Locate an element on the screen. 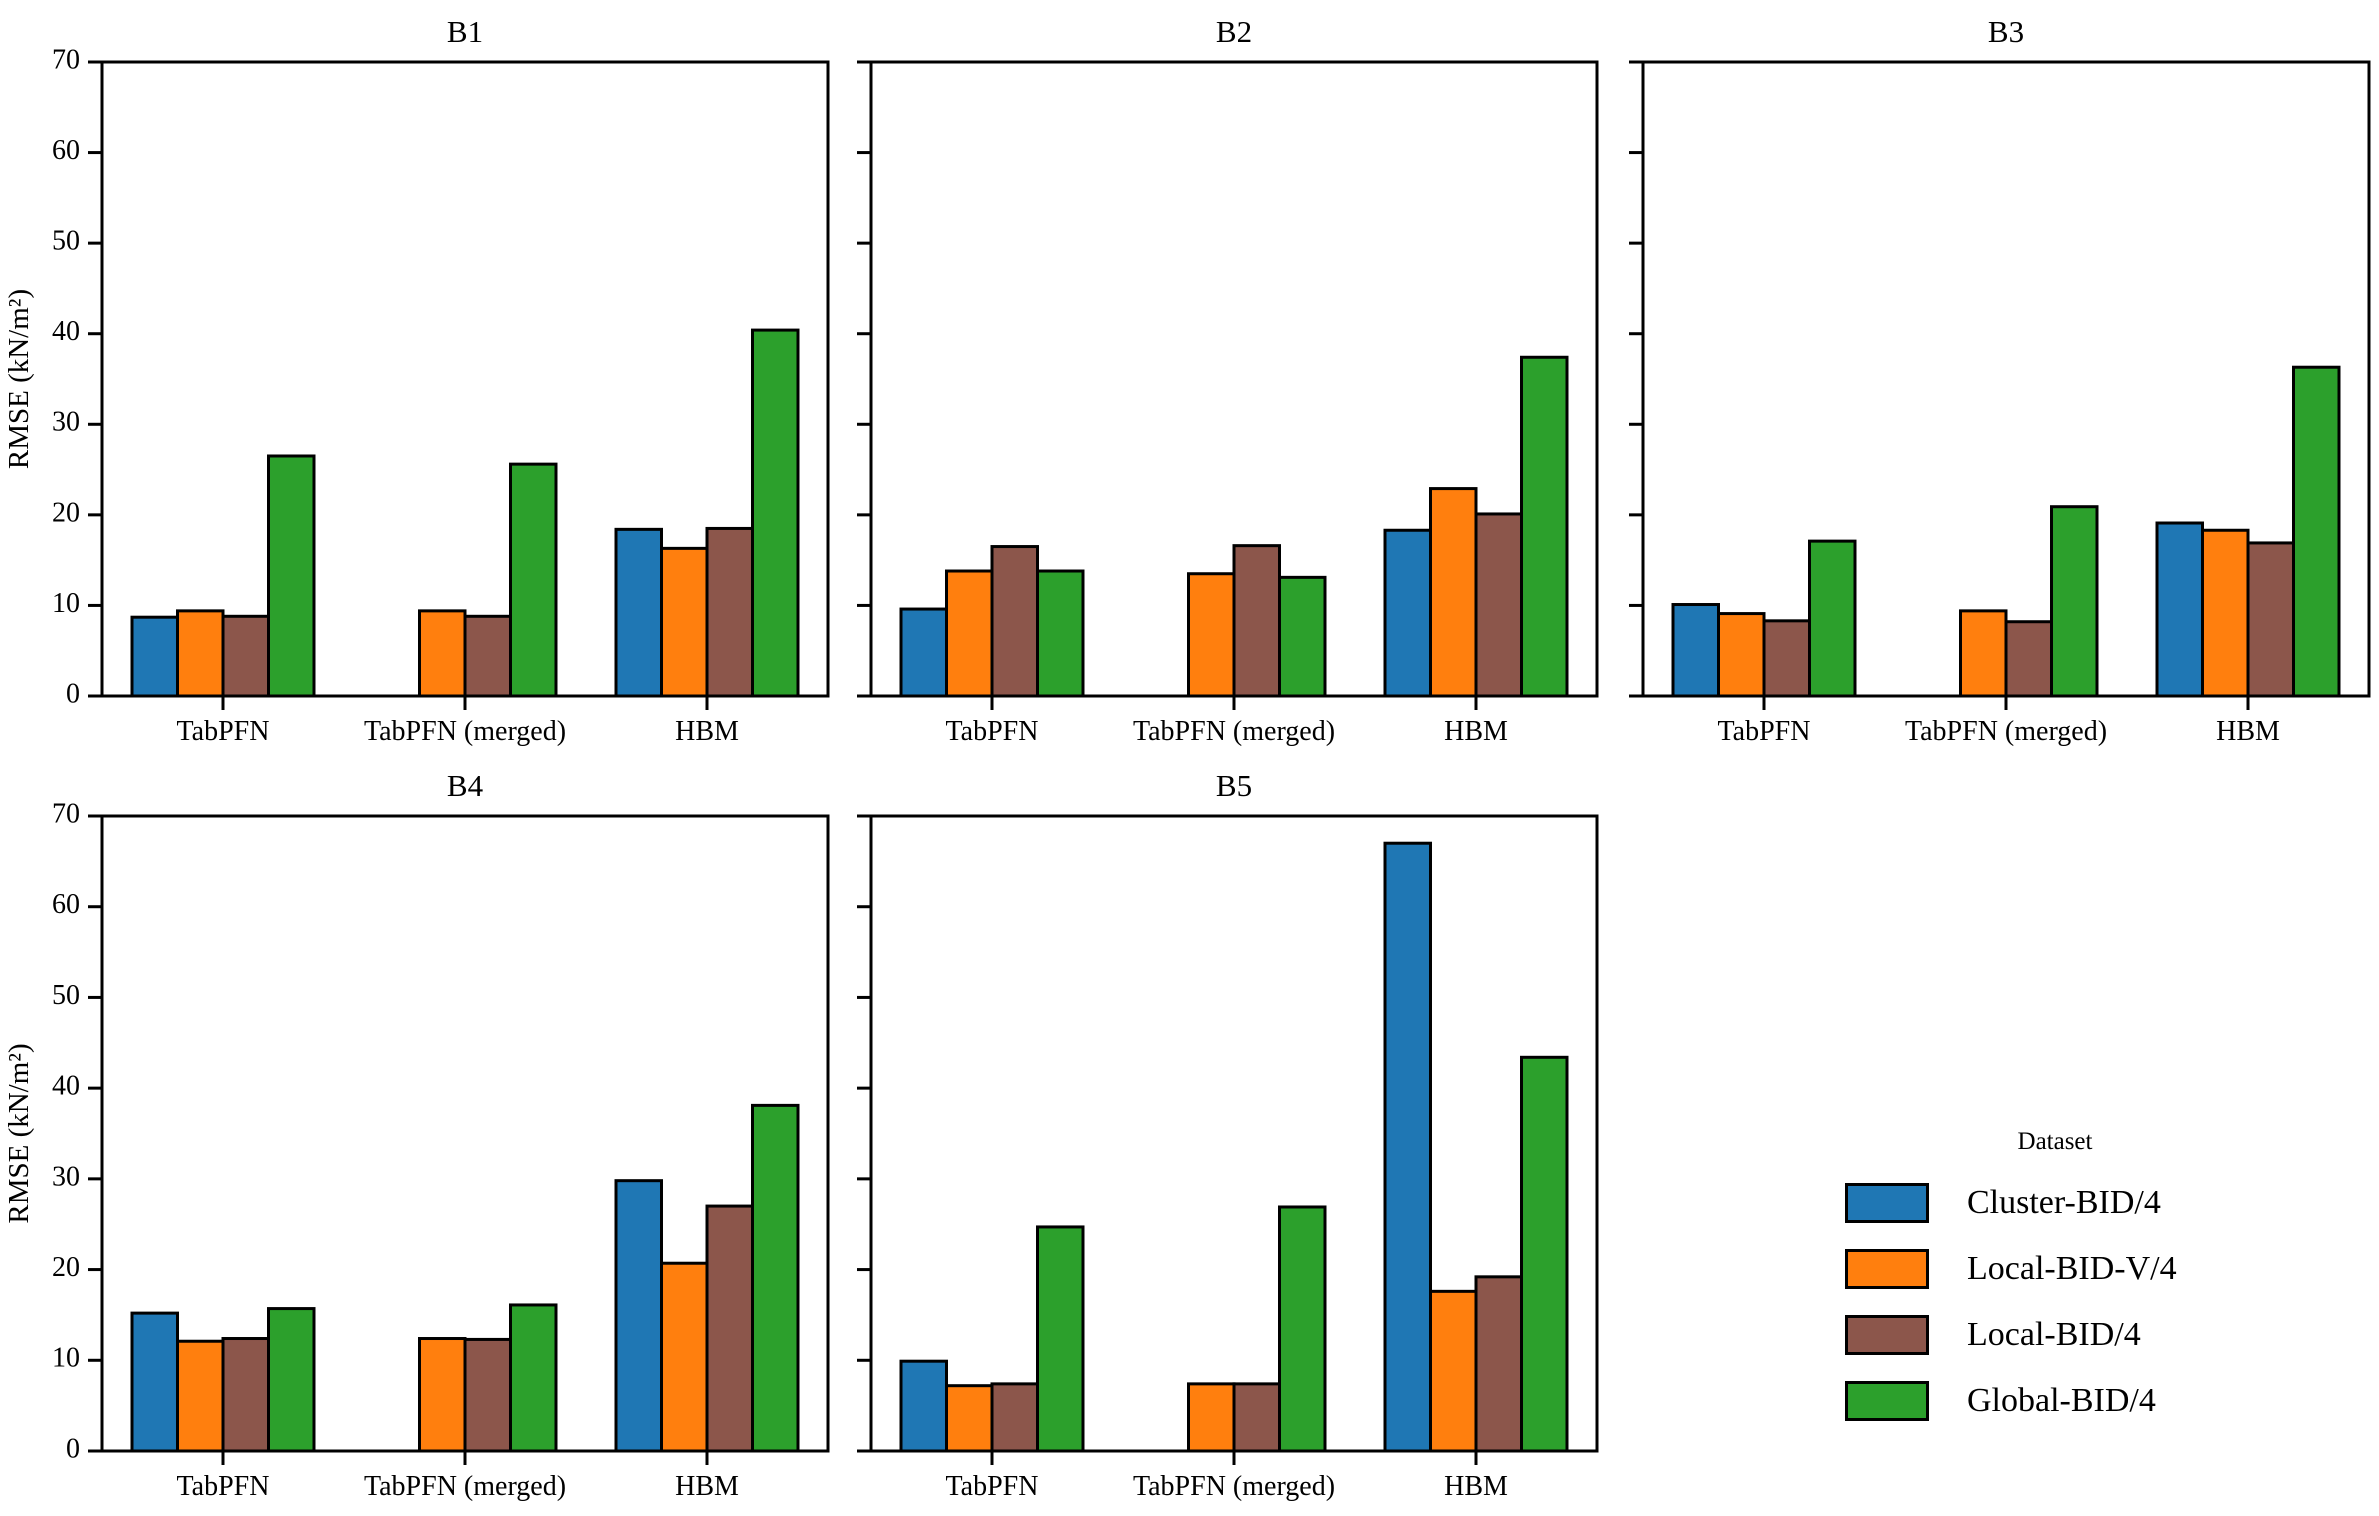 The height and width of the screenshot is (1516, 2379). bar-B5-TabPFN (merged)-Global-BID/4 is located at coordinates (1302, 1329).